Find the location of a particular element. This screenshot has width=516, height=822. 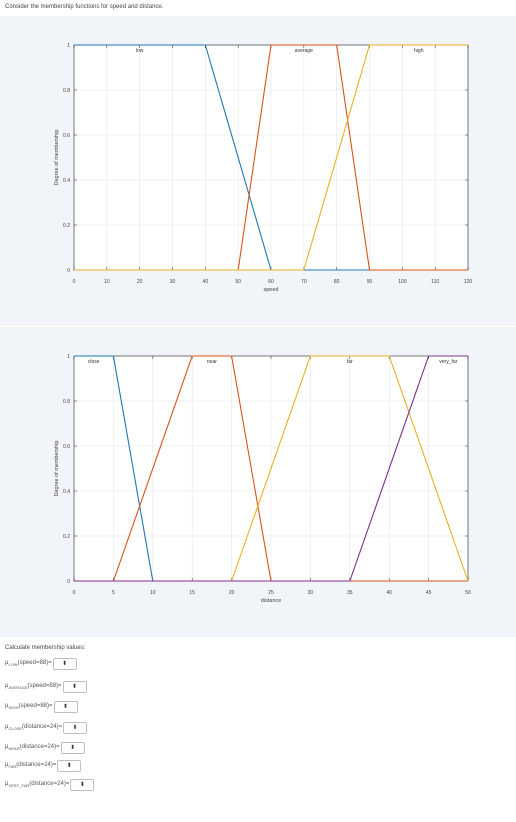

mu-near-label: μNEAR(distance=24)= is located at coordinates (32, 748).